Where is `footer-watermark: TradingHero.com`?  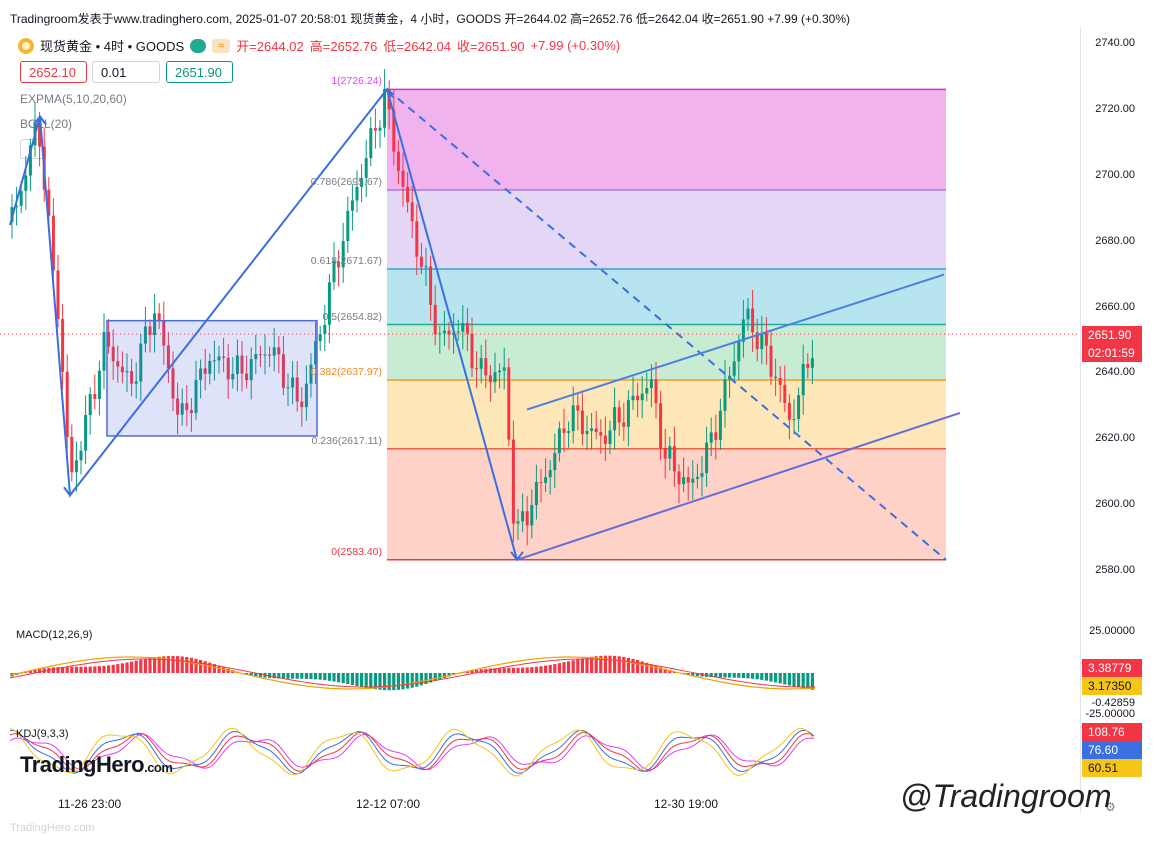
footer-watermark: TradingHero.com is located at coordinates (52, 828).